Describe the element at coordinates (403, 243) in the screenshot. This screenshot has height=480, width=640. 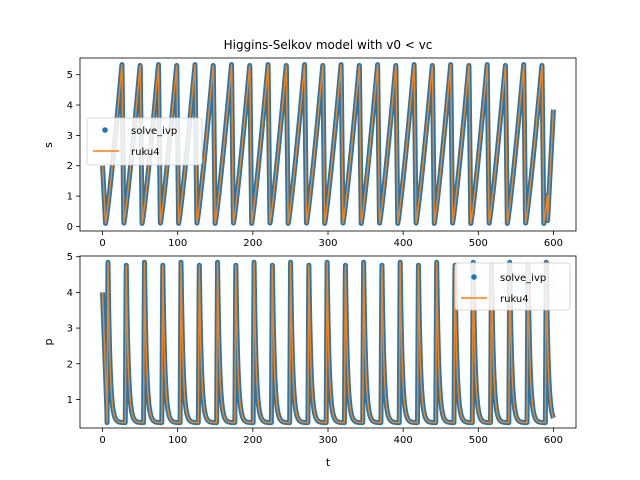
I see `s-x-tick-label: 400` at that location.